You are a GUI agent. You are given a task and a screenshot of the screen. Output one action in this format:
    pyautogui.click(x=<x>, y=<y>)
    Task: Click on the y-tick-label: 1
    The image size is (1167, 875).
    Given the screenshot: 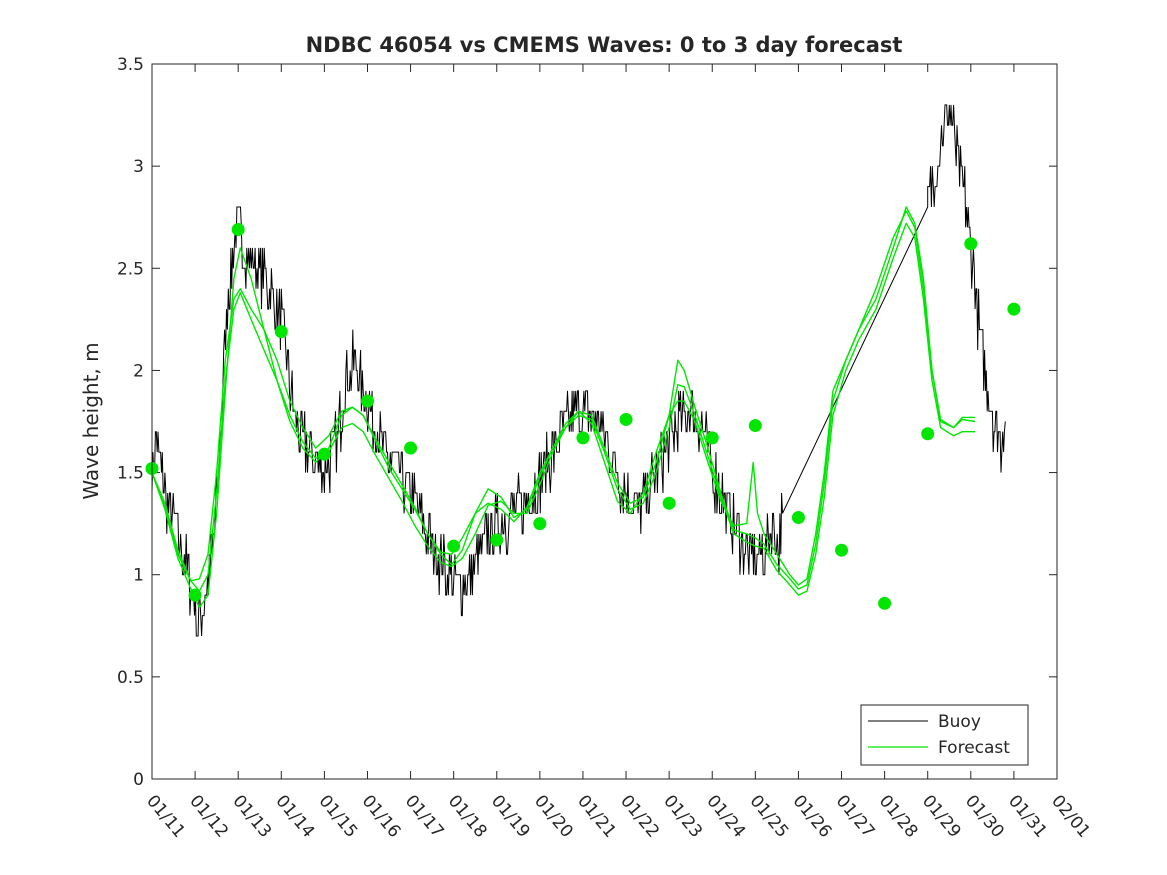 What is the action you would take?
    pyautogui.click(x=138, y=576)
    